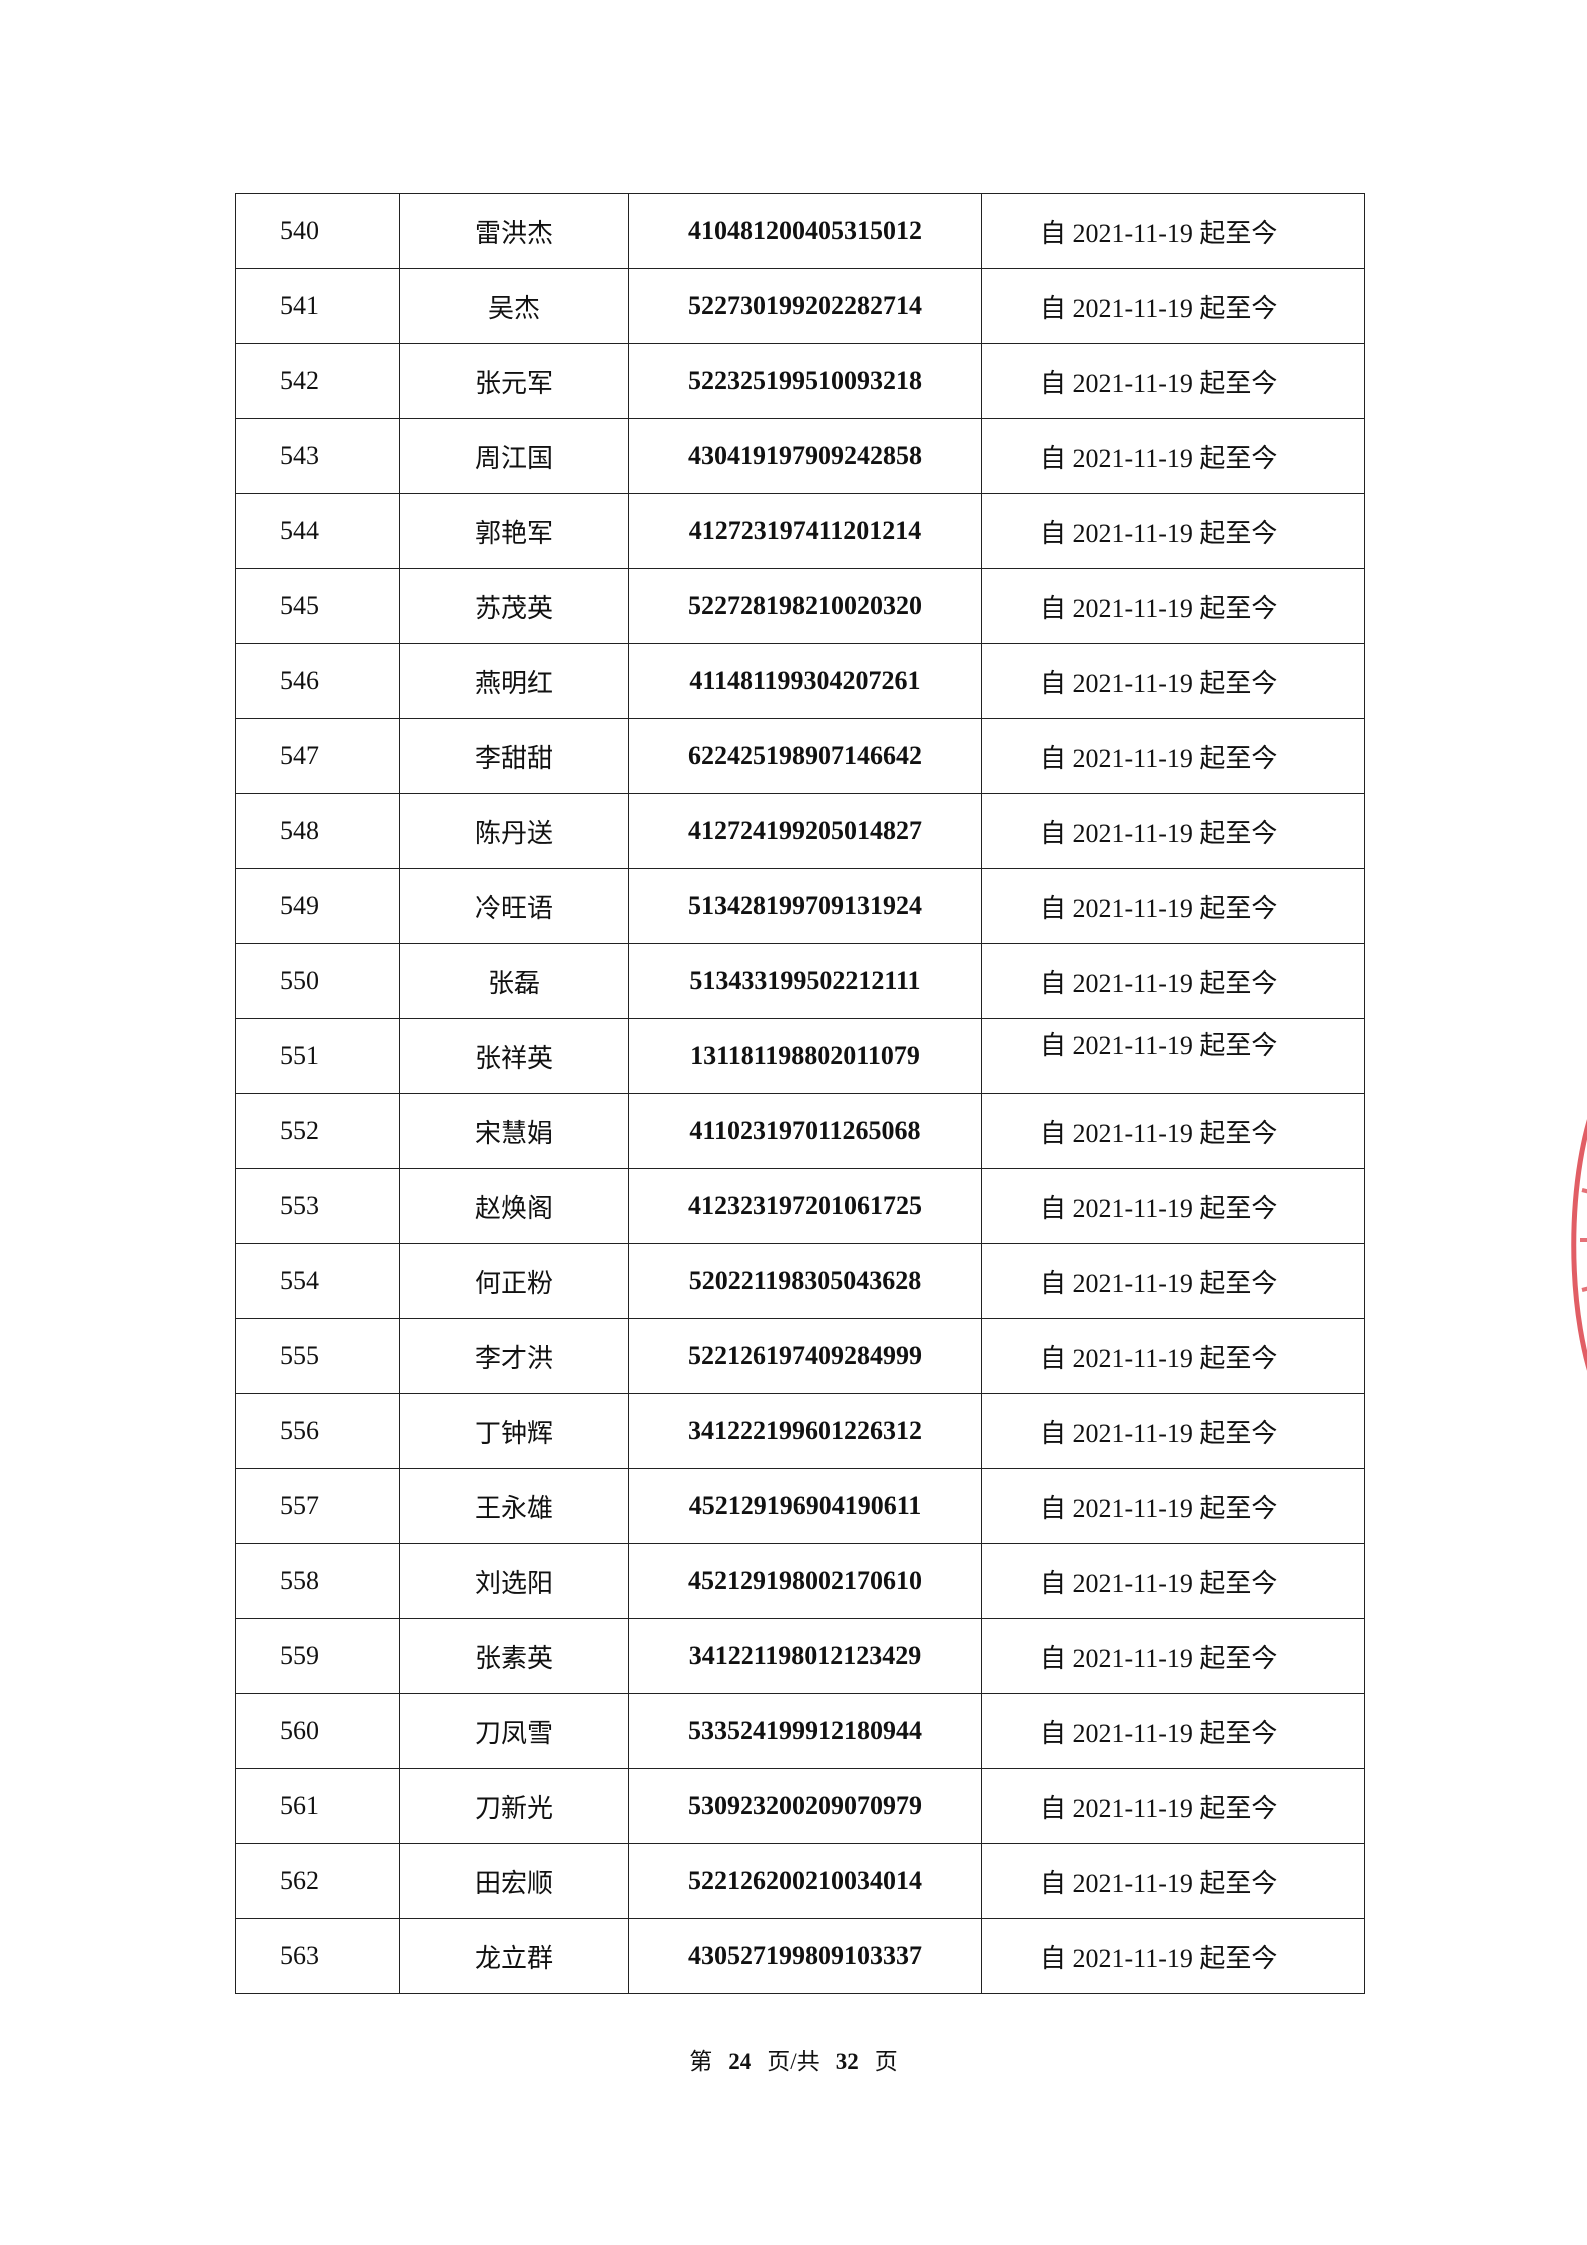  I want to click on id-number: 520221198305043628, so click(805, 1281).